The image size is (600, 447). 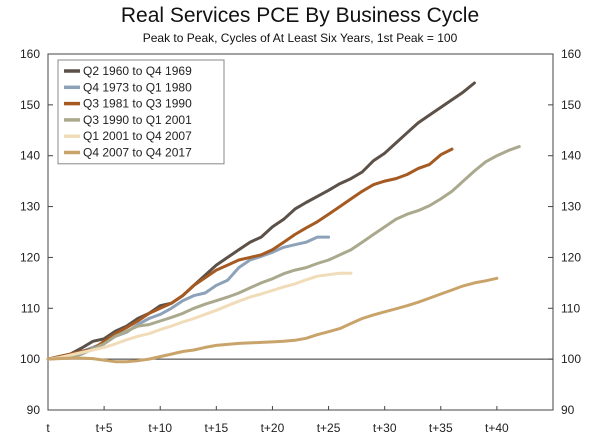 I want to click on legend-label: Q1 2001 to Q4 2007, so click(x=137, y=136).